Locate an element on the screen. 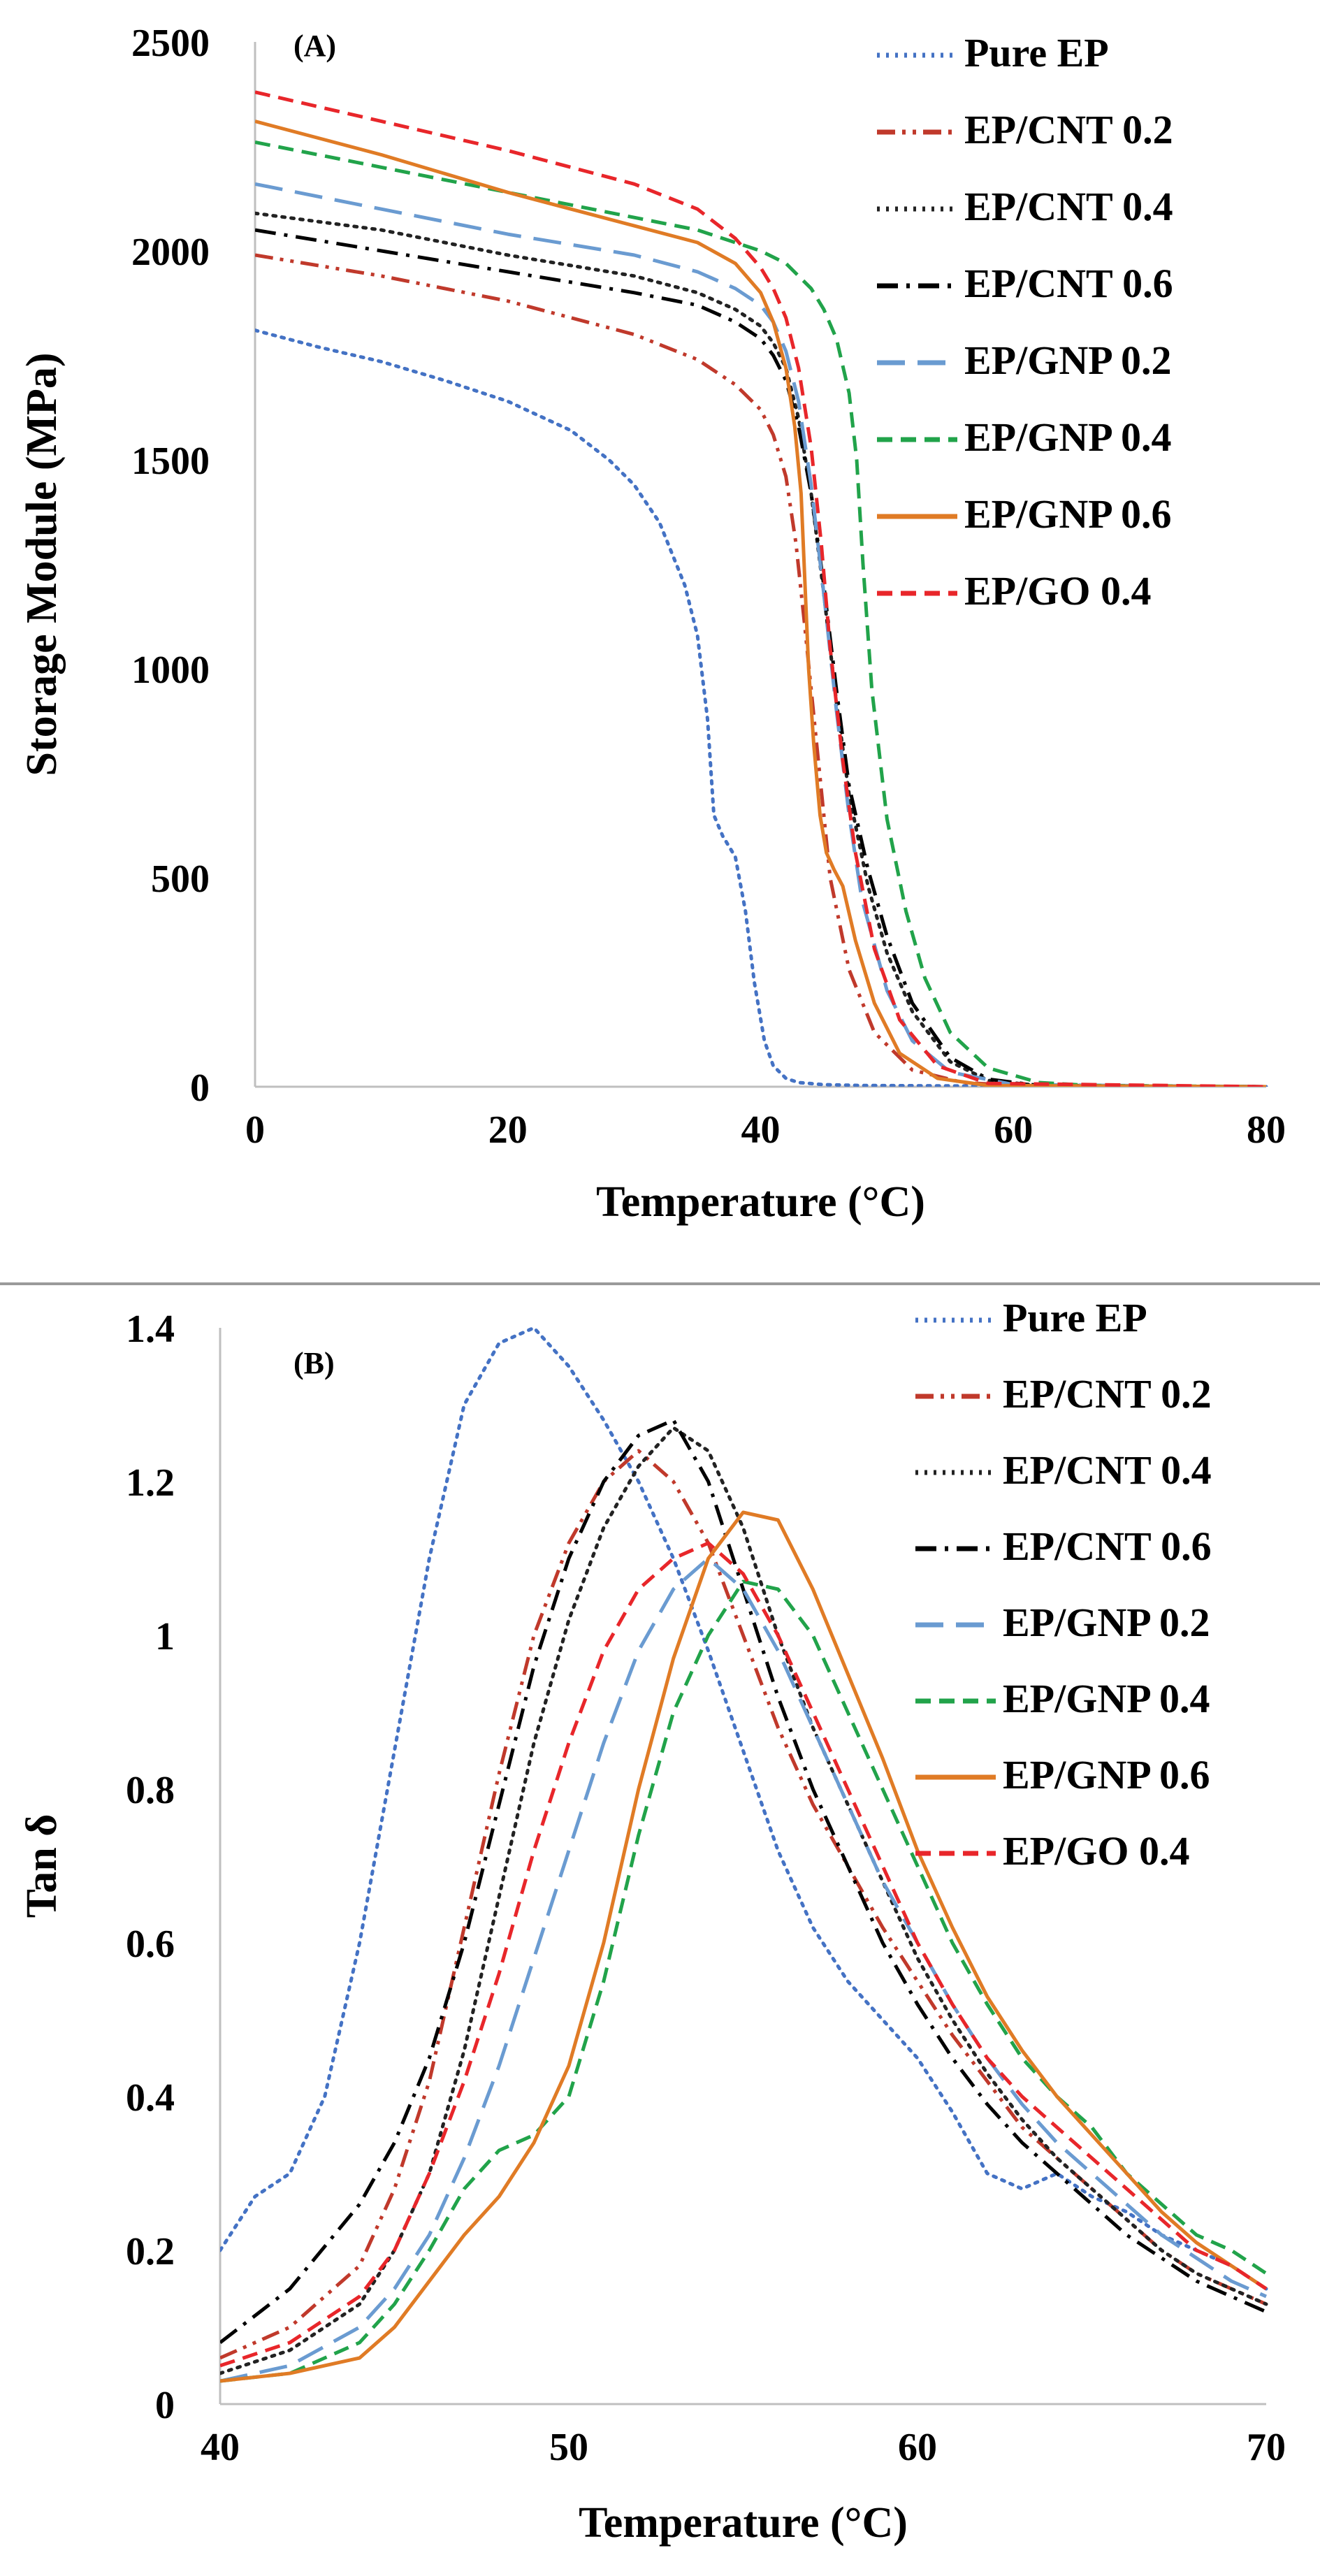  y-tick-label: 2500 is located at coordinates (170, 44).